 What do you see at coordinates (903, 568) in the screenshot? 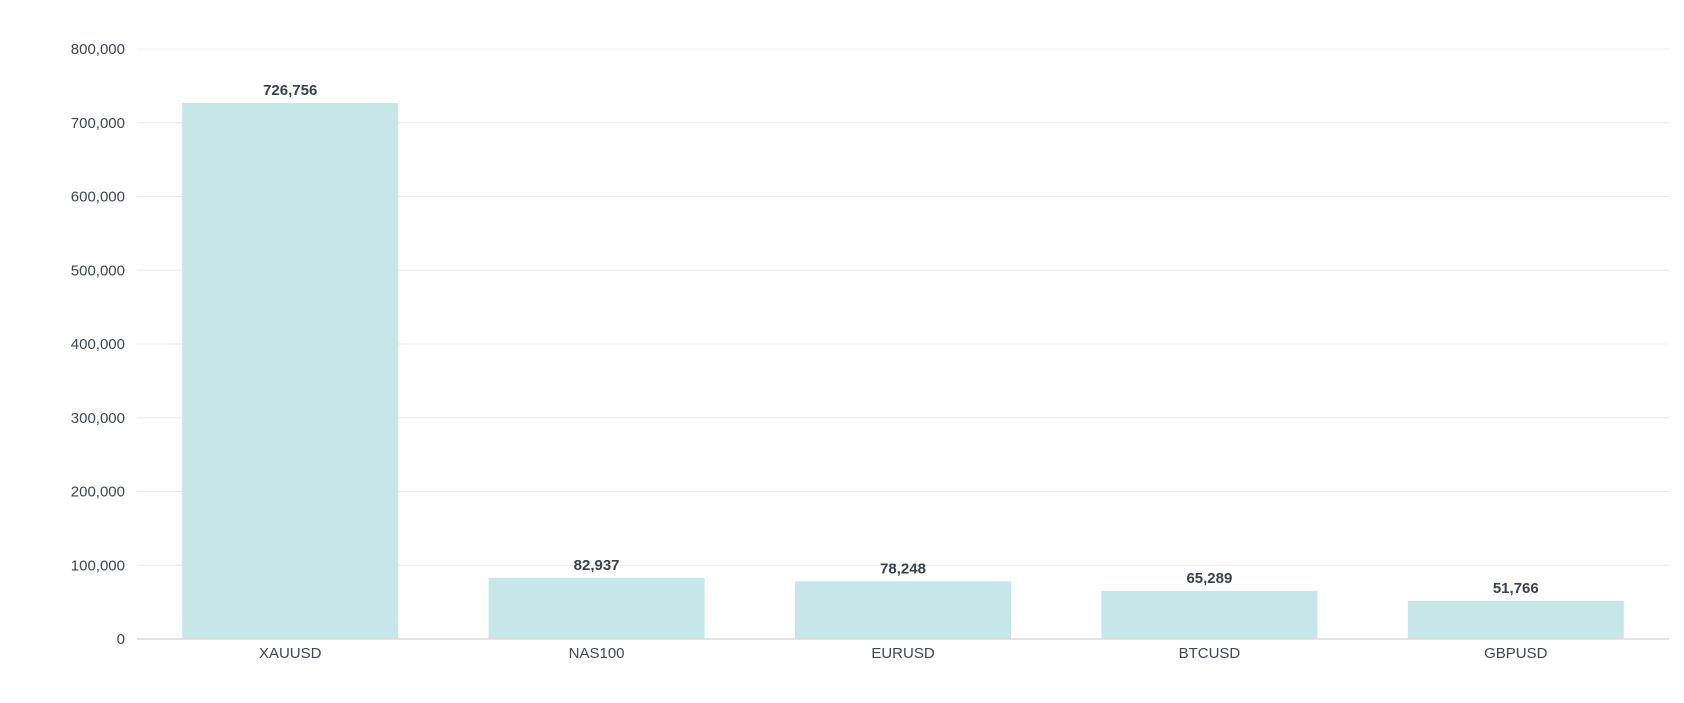
I see `bar-value-label: 78,248` at bounding box center [903, 568].